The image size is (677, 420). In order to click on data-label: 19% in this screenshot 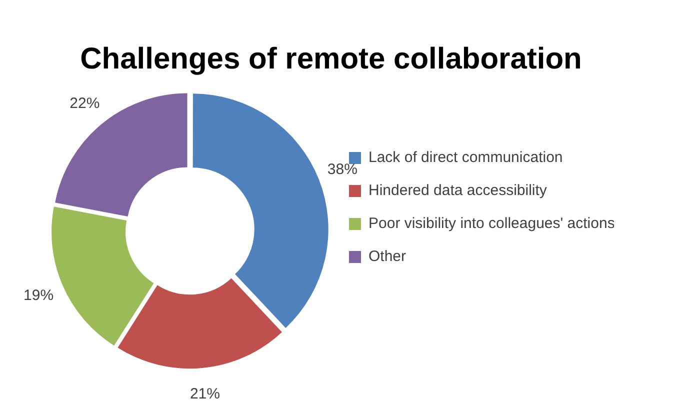, I will do `click(39, 295)`.